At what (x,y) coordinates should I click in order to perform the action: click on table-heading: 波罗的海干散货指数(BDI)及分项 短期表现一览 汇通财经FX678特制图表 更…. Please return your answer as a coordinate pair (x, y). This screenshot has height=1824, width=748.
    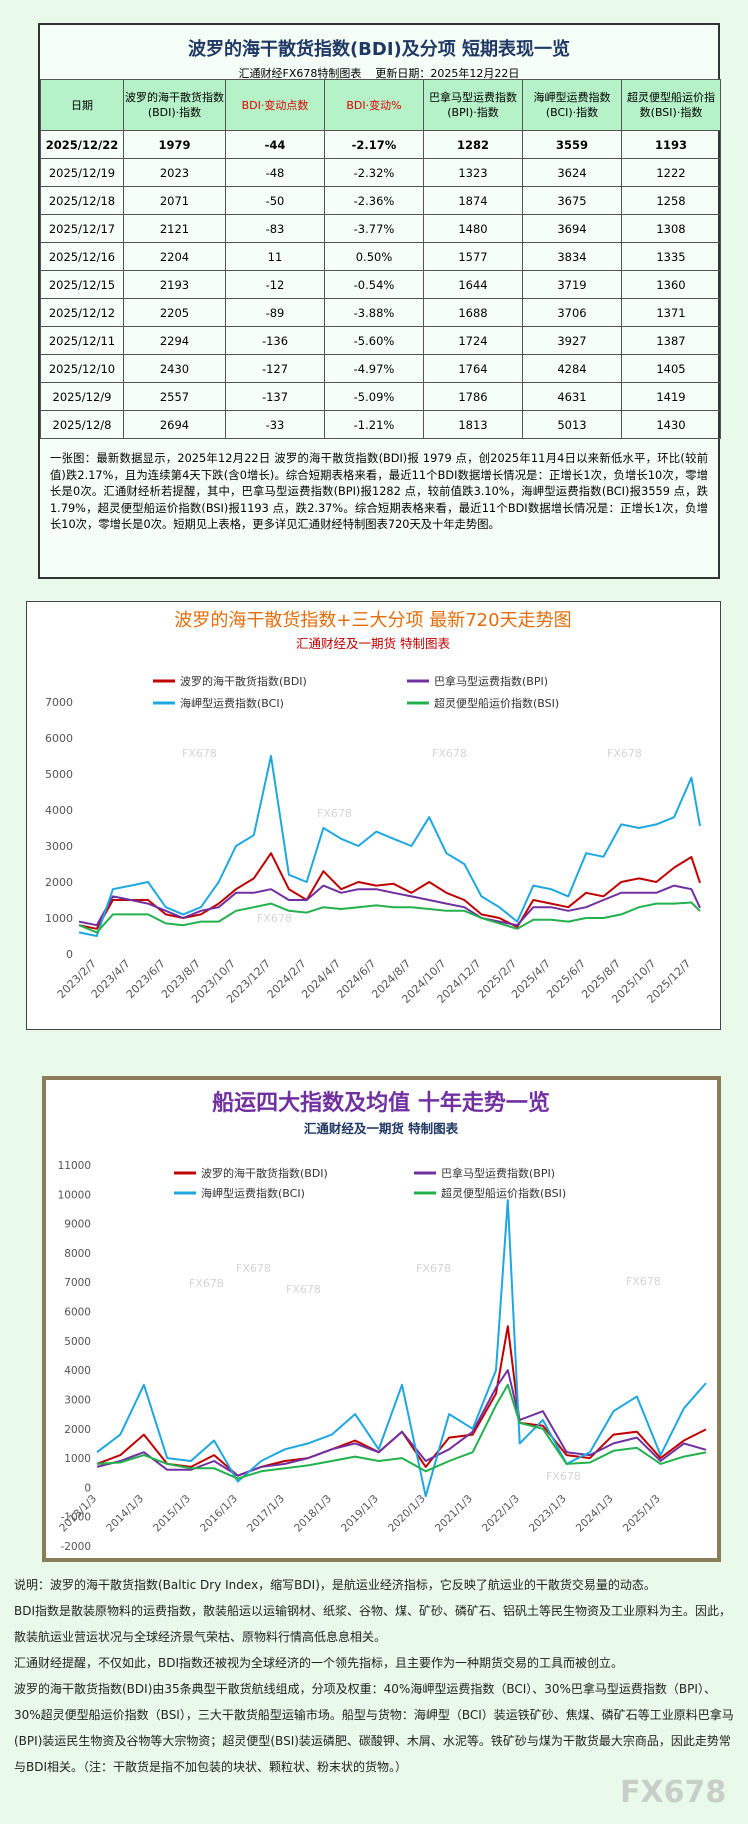
    Looking at the image, I should click on (379, 53).